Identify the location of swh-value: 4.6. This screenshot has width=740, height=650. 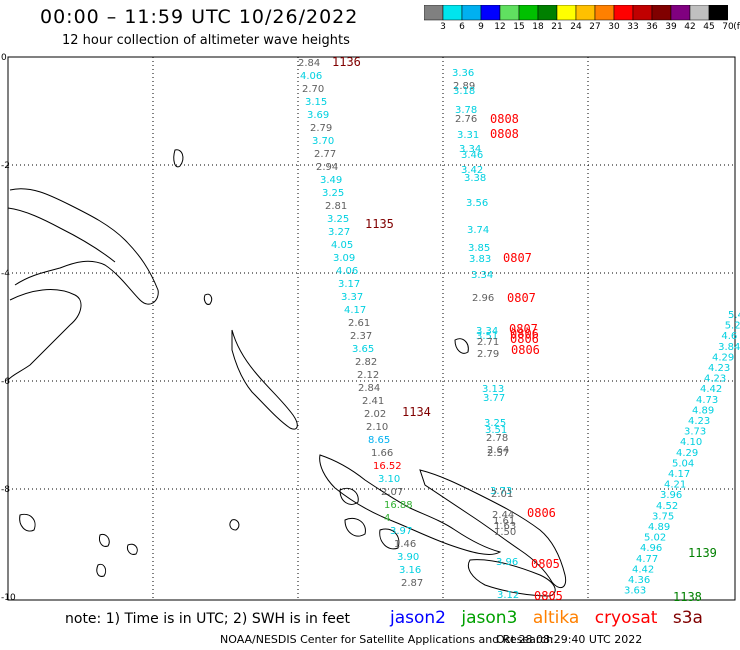
(729, 336).